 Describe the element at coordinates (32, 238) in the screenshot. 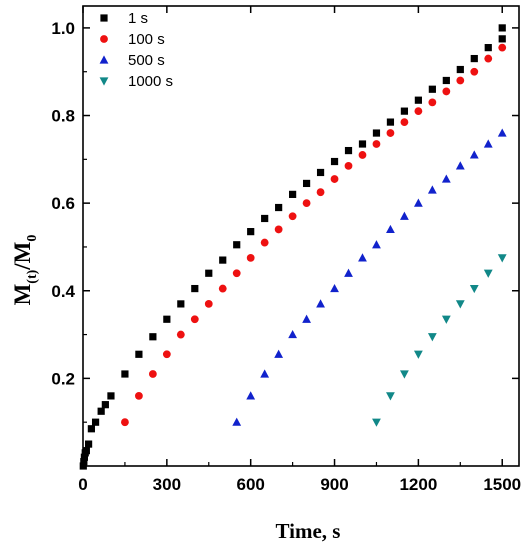

I see `y-axis-title-sub2: 0` at that location.